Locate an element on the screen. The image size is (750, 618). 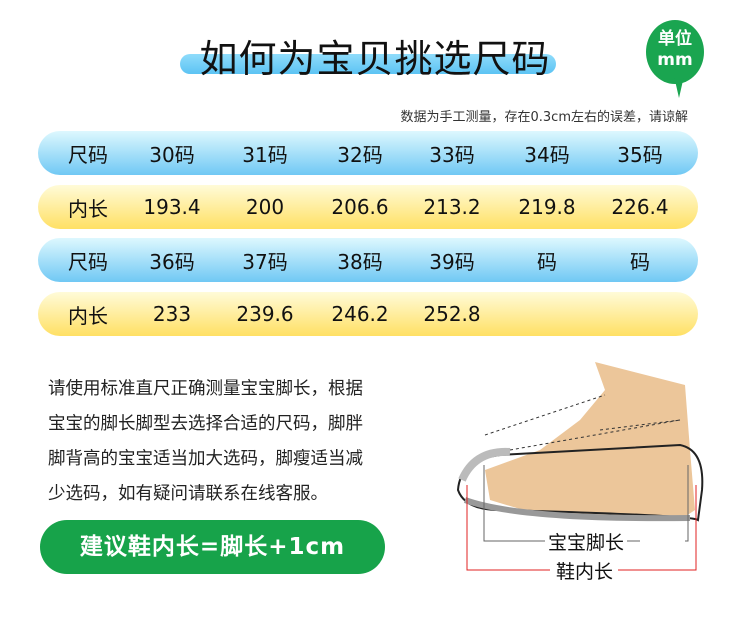
table-cell: 233 is located at coordinates (172, 314).